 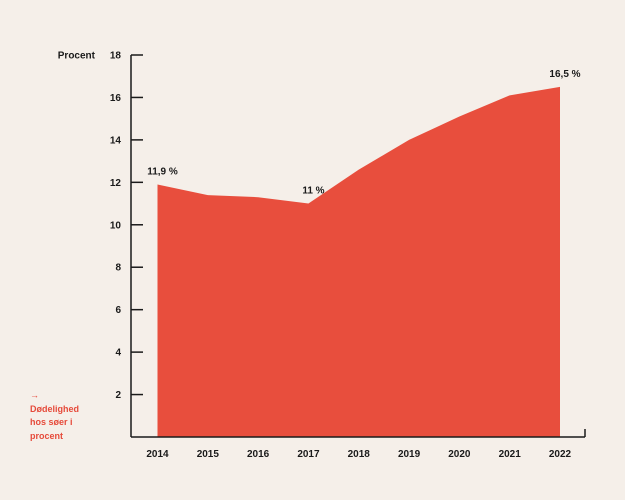 I want to click on x-tick-label: 2016, so click(x=258, y=454).